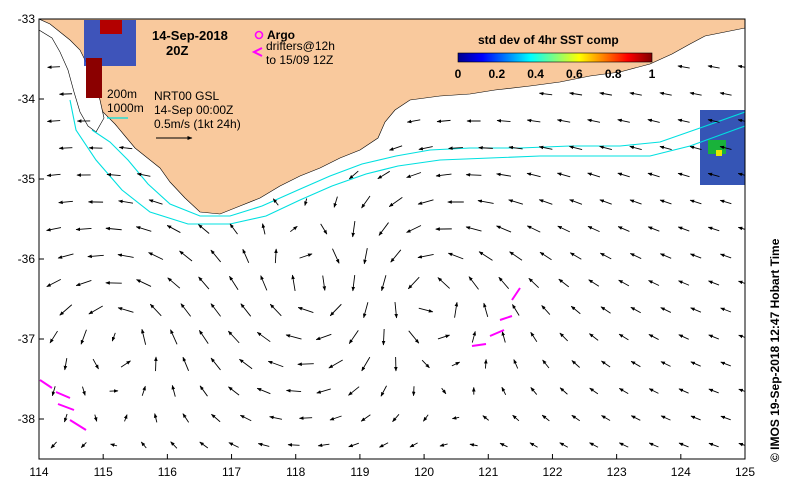 The height and width of the screenshot is (492, 790). What do you see at coordinates (27, 179) in the screenshot?
I see `lat-tick-label: -35` at bounding box center [27, 179].